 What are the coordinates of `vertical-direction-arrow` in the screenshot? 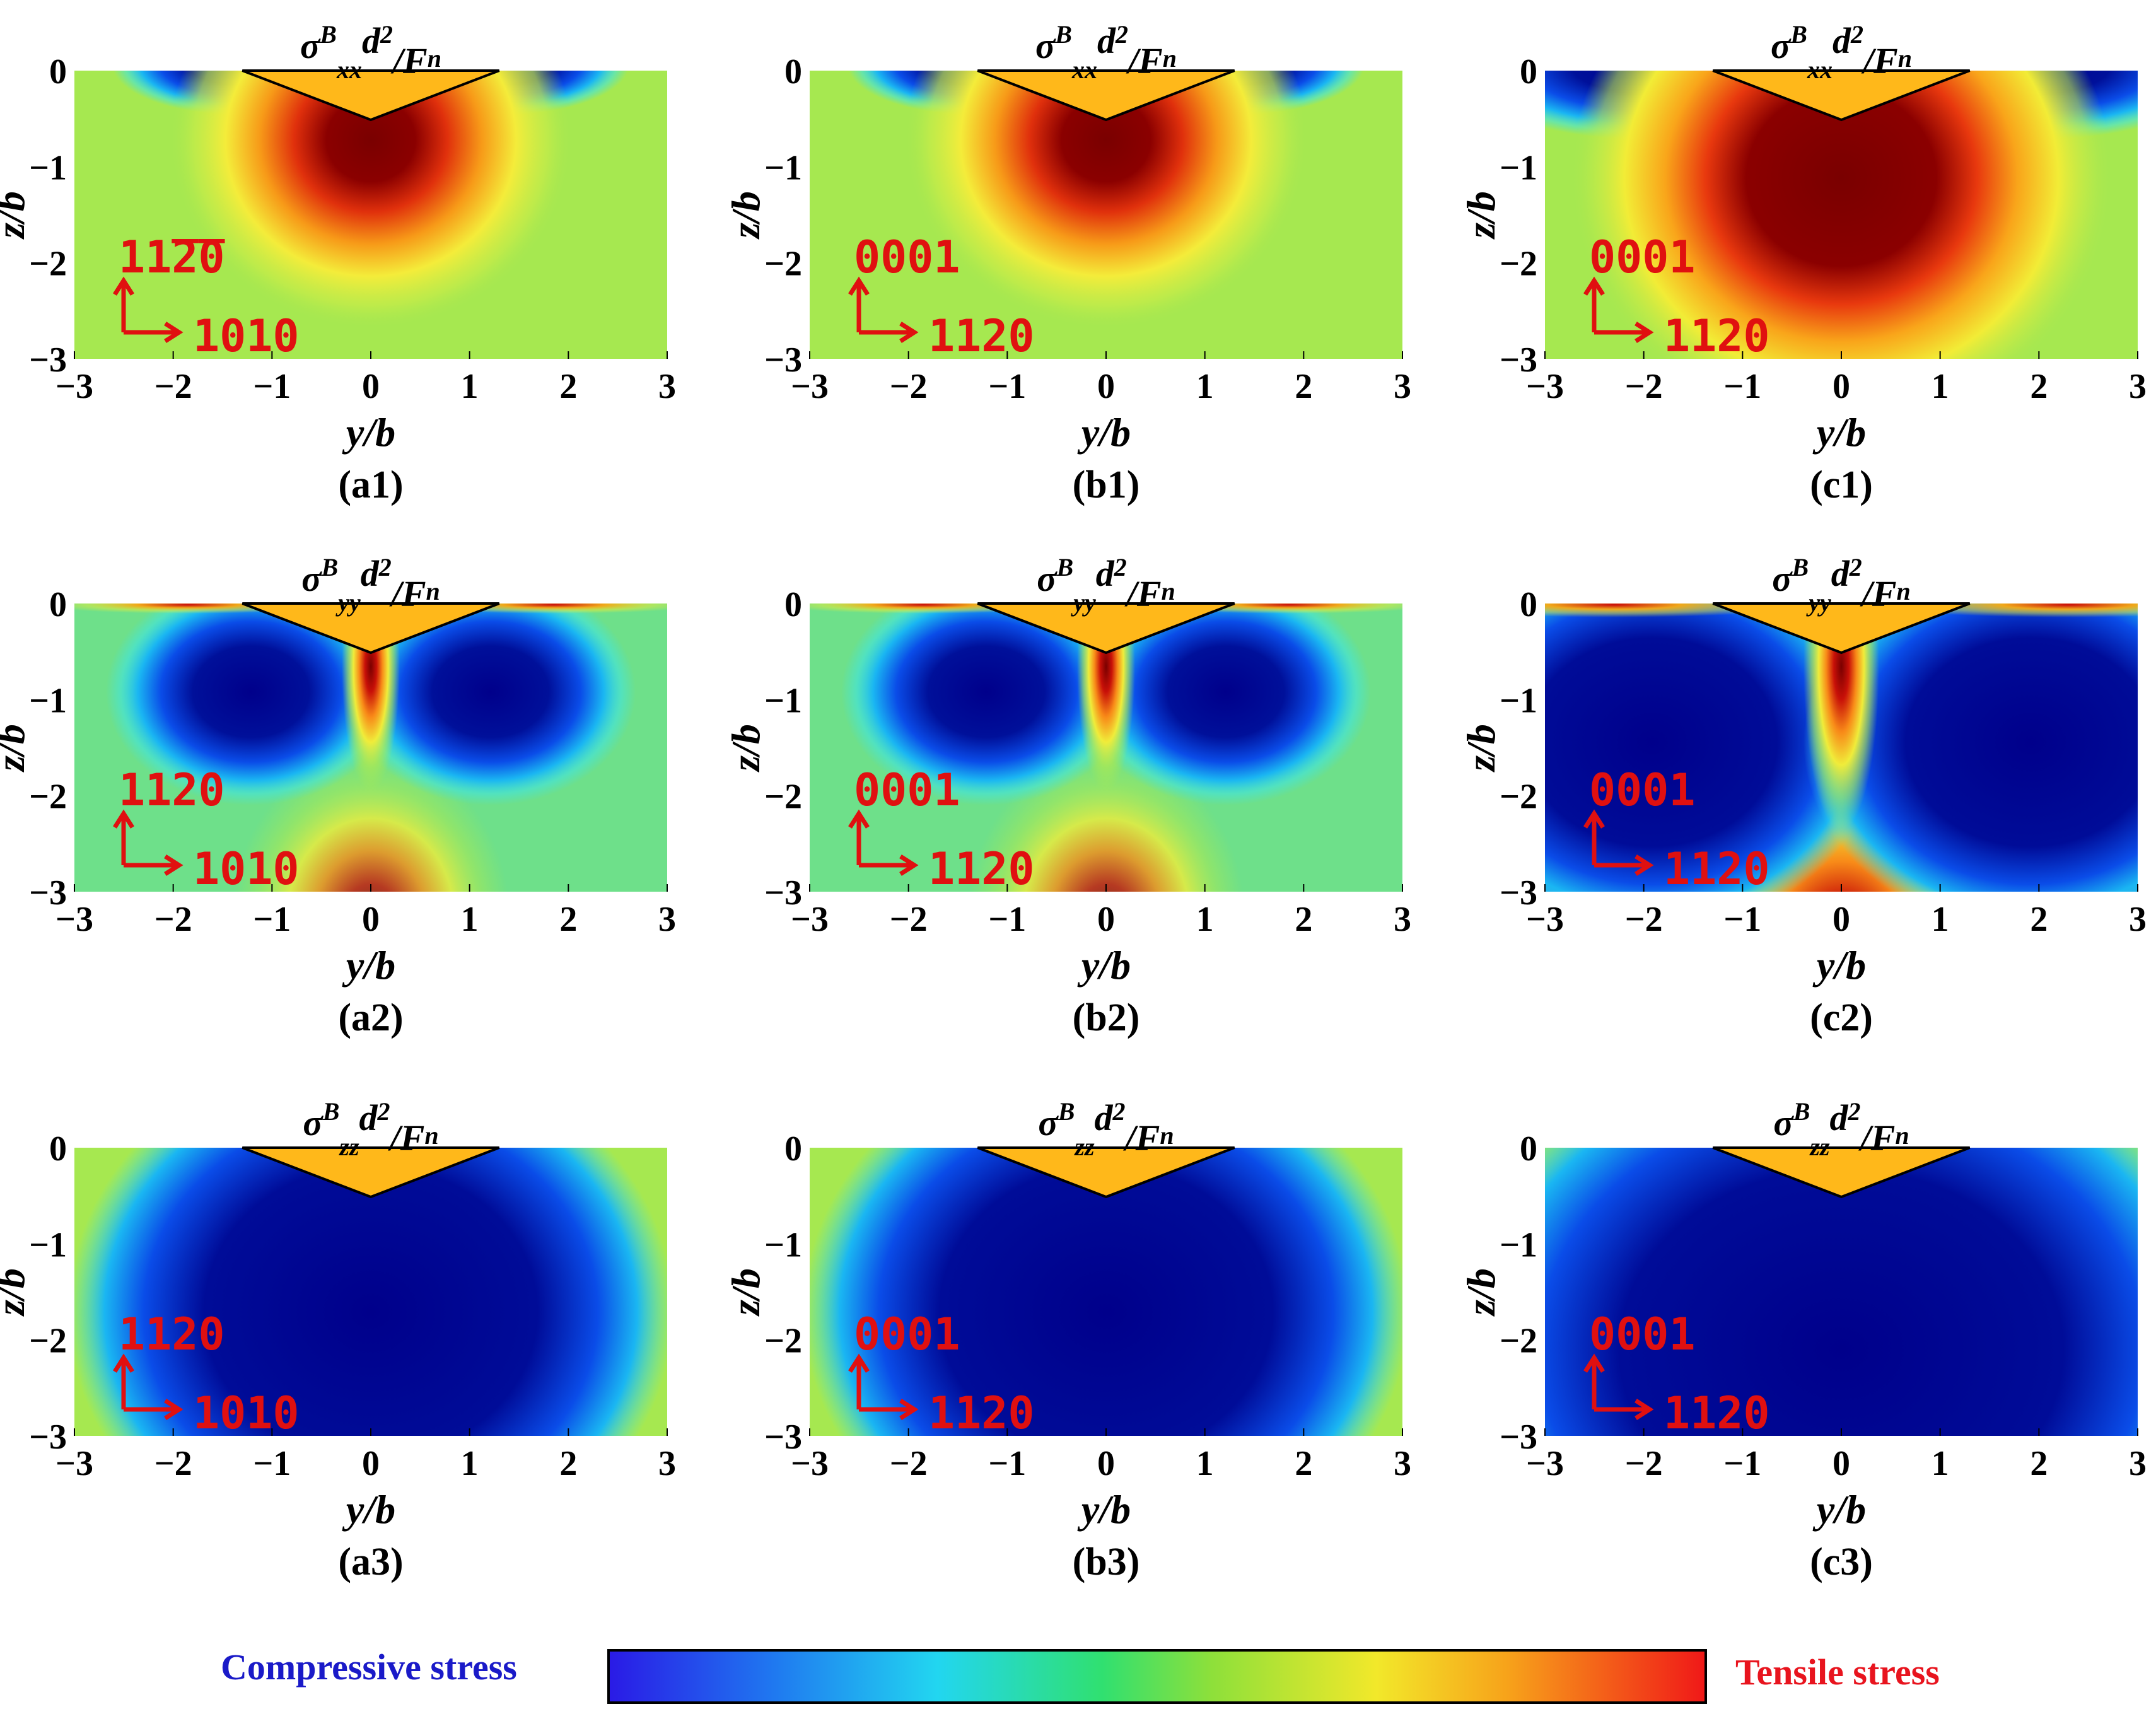 It's located at (859, 304).